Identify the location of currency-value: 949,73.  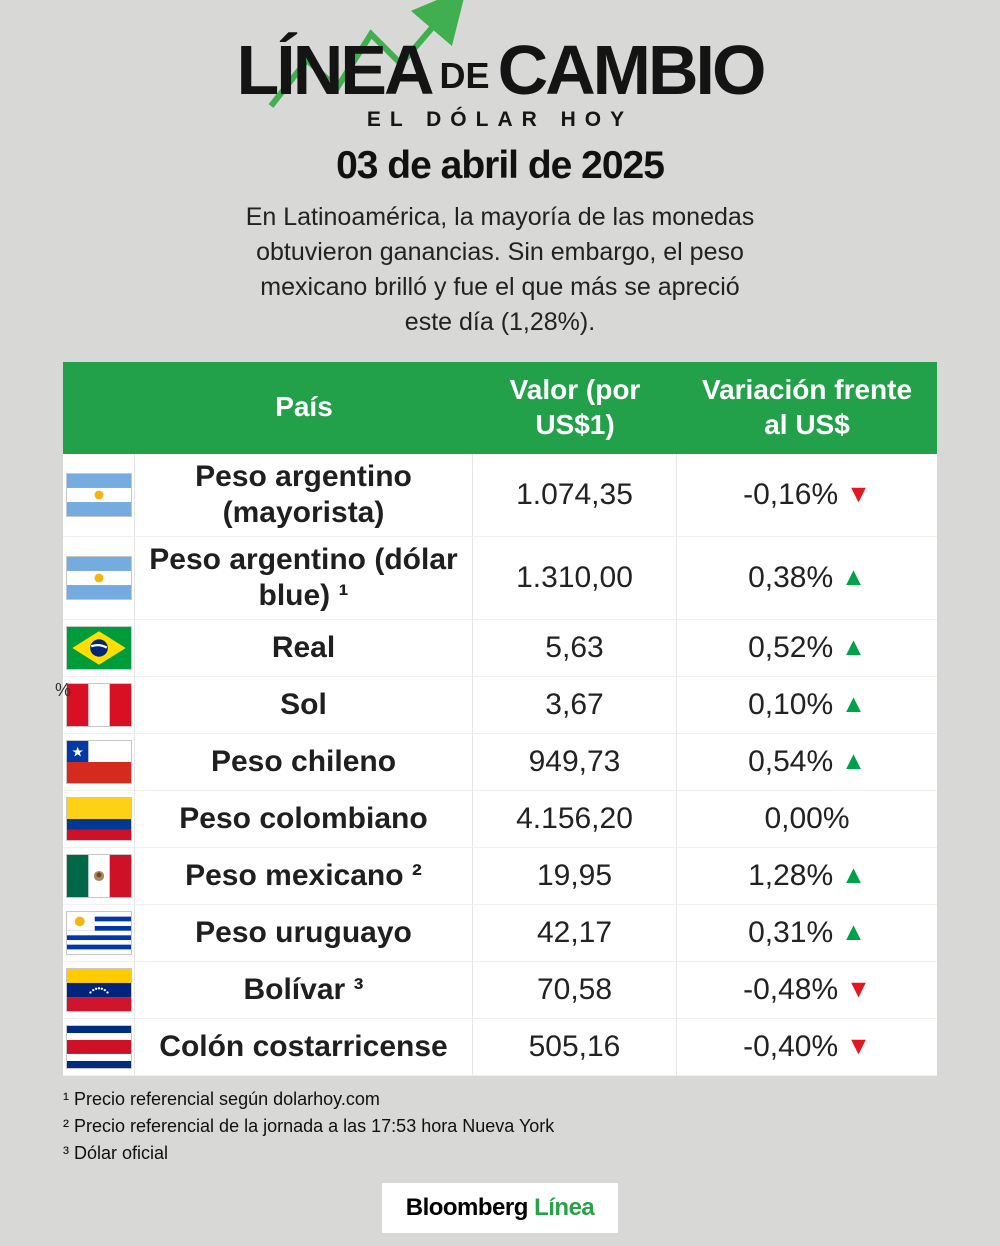
(575, 762).